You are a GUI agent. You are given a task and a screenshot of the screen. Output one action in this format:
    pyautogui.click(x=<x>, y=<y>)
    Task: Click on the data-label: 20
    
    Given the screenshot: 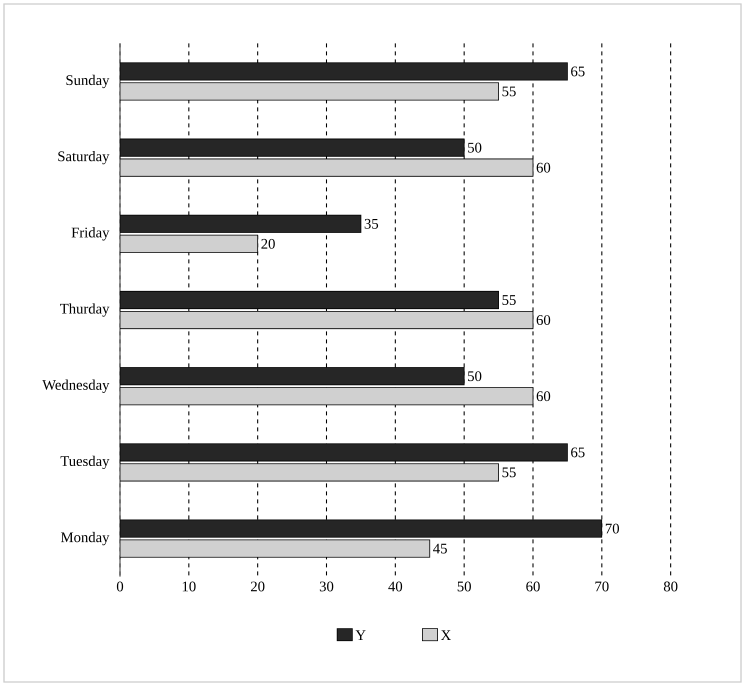 What is the action you would take?
    pyautogui.click(x=268, y=243)
    